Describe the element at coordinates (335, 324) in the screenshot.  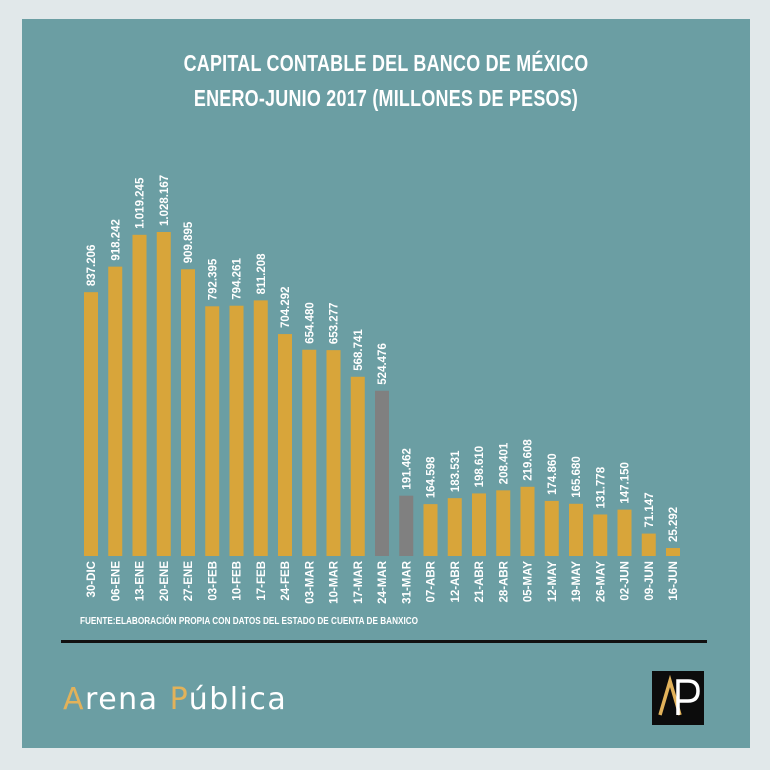
I see `value-label: 653.277` at that location.